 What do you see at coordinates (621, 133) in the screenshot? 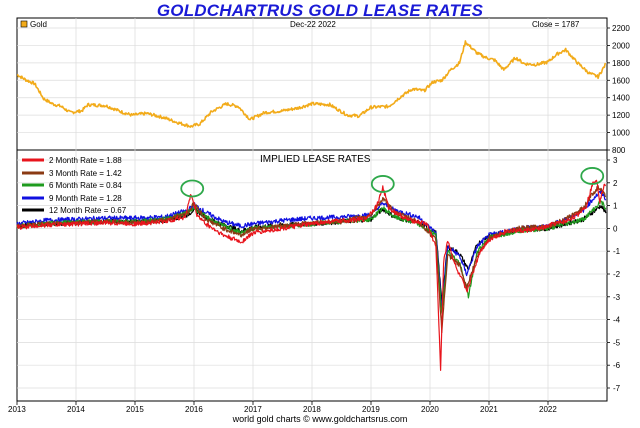
I see `gold-y-tick-label: 1000` at bounding box center [621, 133].